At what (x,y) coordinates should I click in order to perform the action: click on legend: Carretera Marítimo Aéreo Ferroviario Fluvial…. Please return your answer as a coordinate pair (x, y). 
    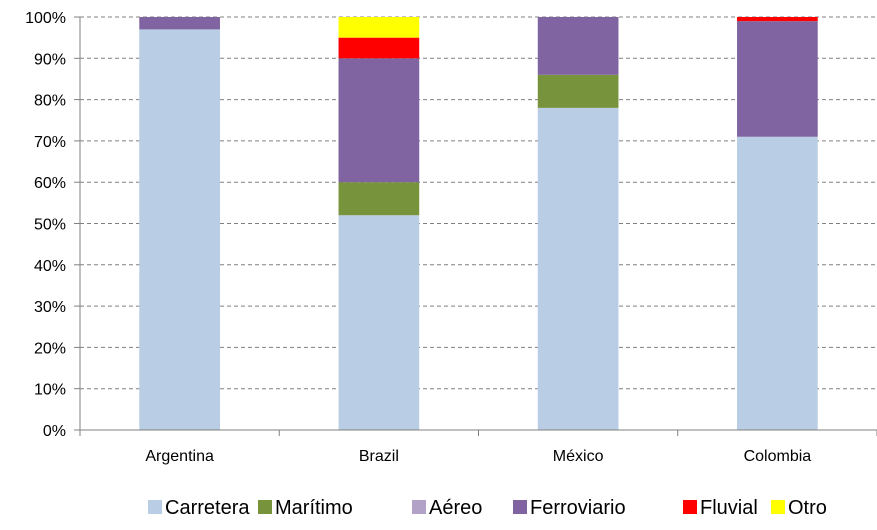
    Looking at the image, I should click on (487, 508).